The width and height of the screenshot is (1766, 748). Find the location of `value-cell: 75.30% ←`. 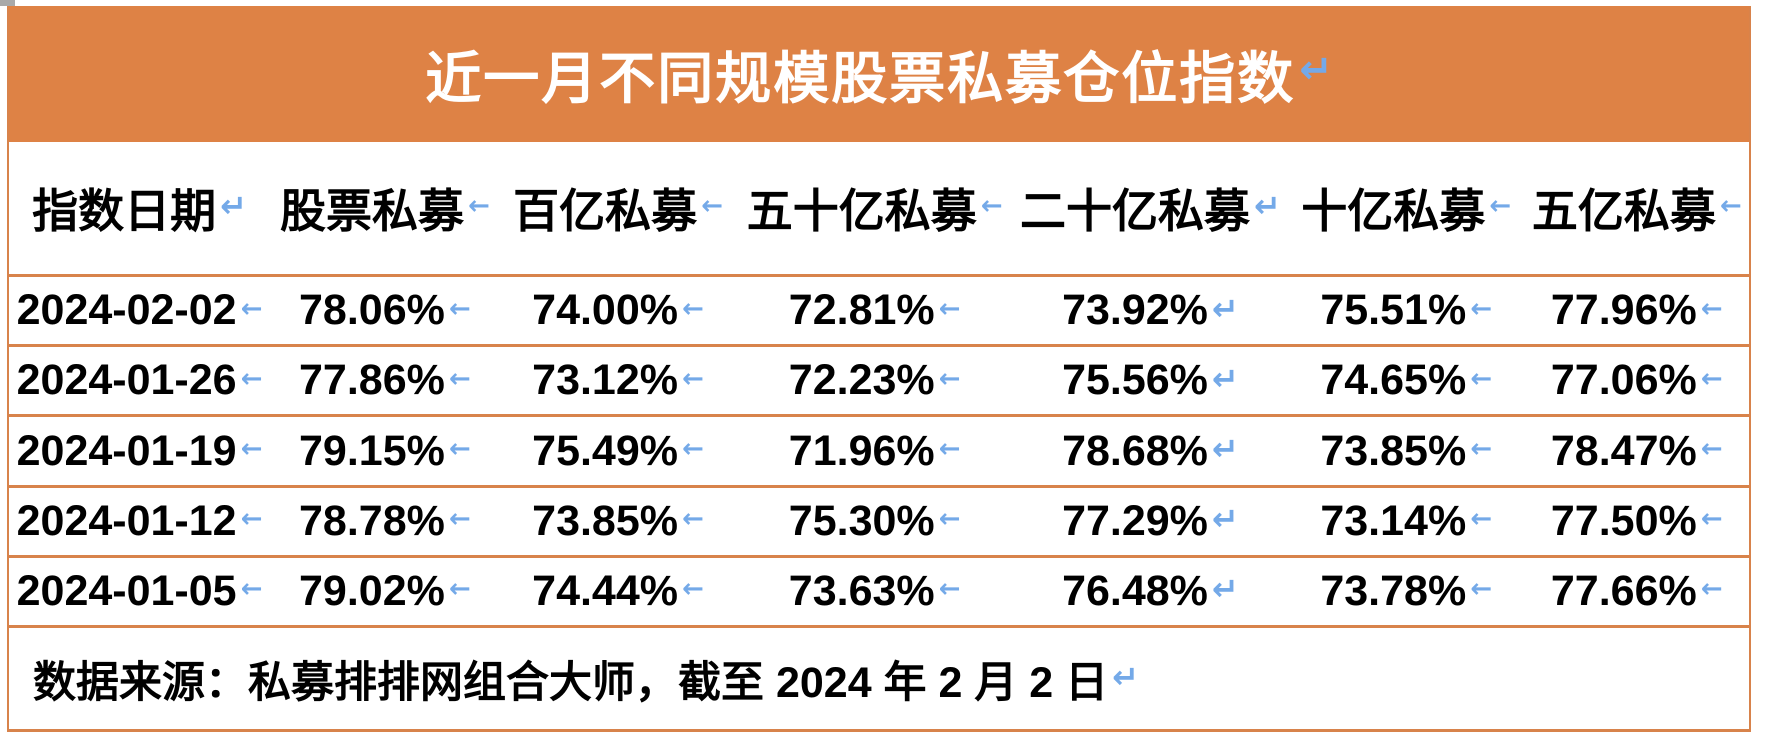

value-cell: 75.30% ← is located at coordinates (874, 521).